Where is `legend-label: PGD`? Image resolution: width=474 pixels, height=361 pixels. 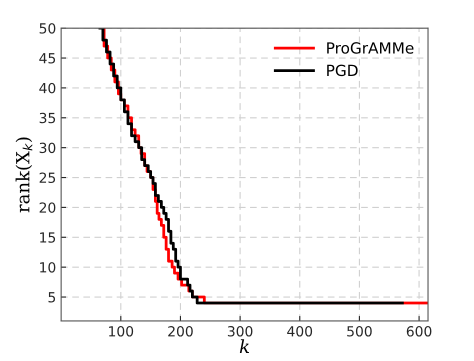 legend-label: PGD is located at coordinates (342, 70).